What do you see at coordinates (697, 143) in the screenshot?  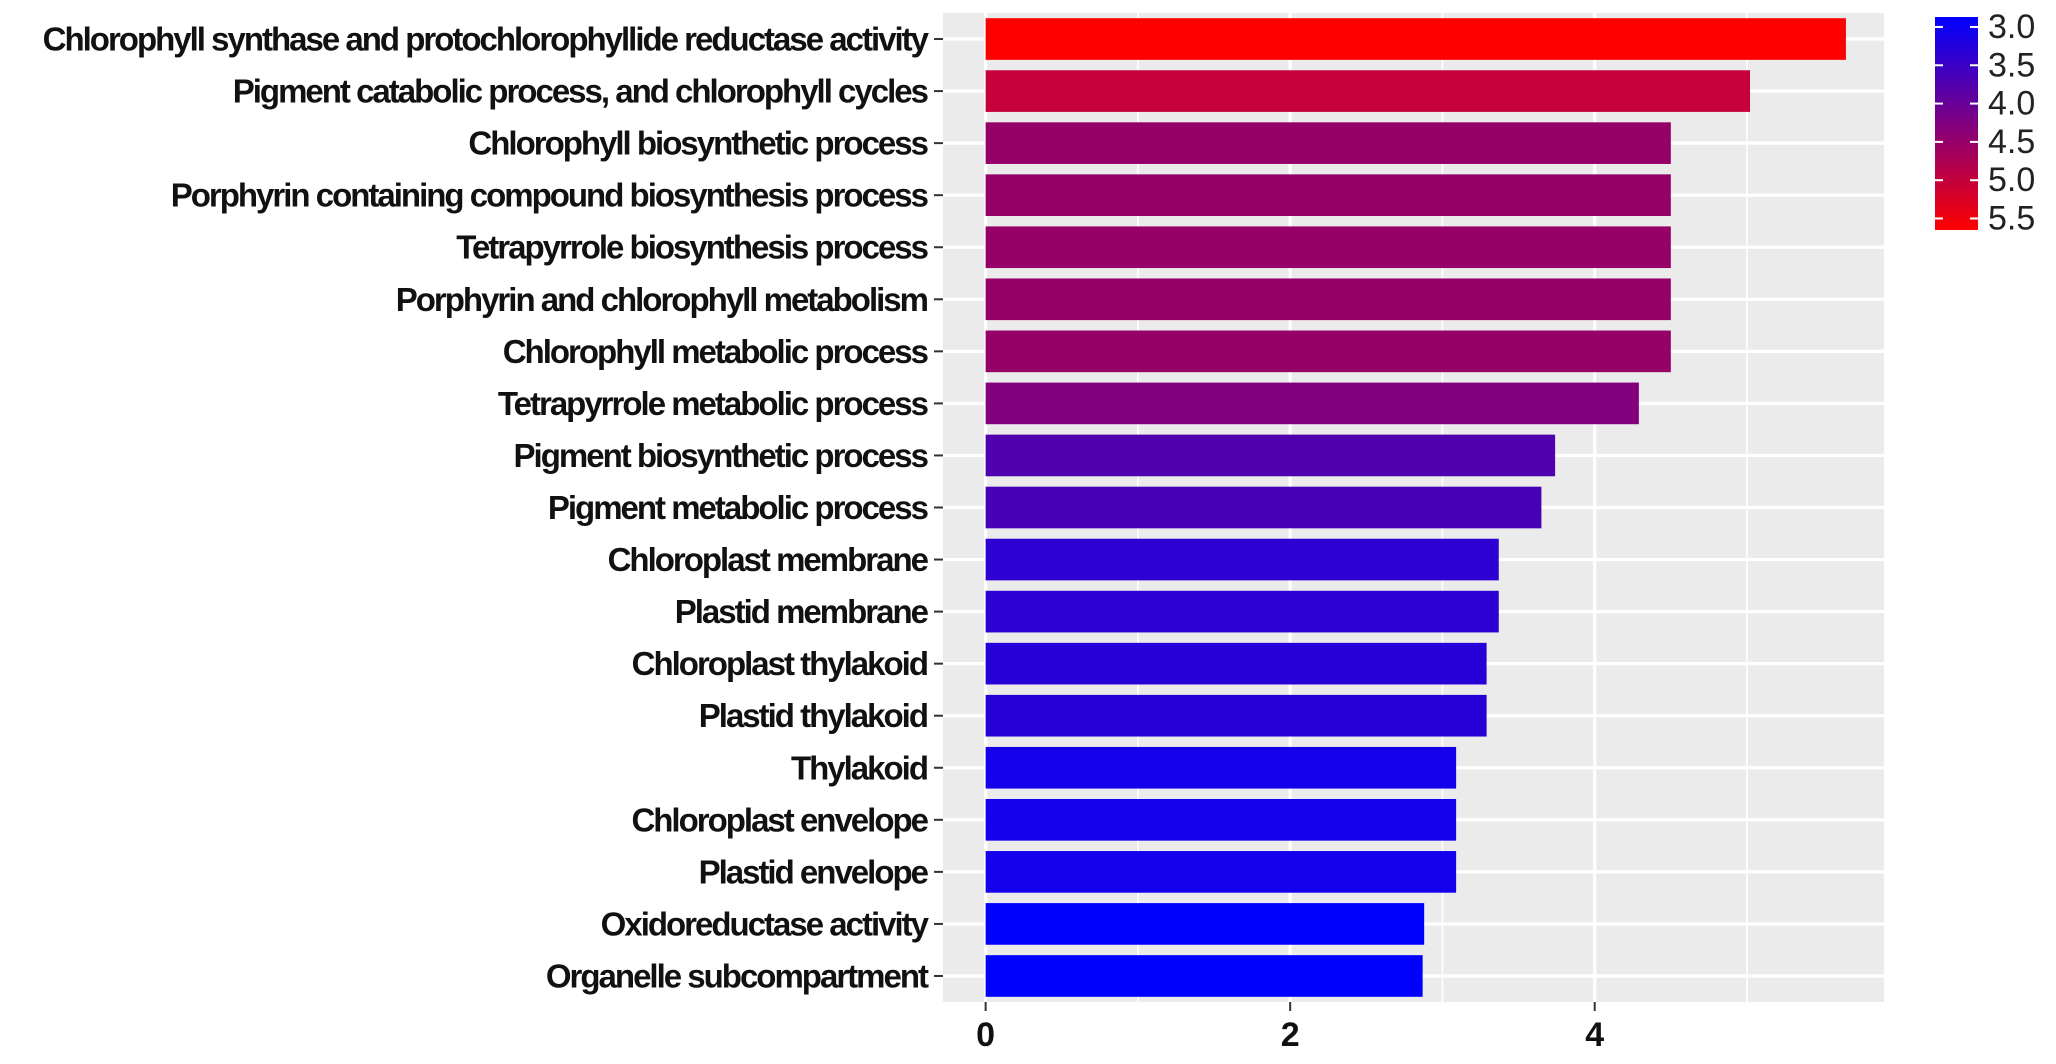 I see `category-label: Chlorophyll biosynthetic process` at bounding box center [697, 143].